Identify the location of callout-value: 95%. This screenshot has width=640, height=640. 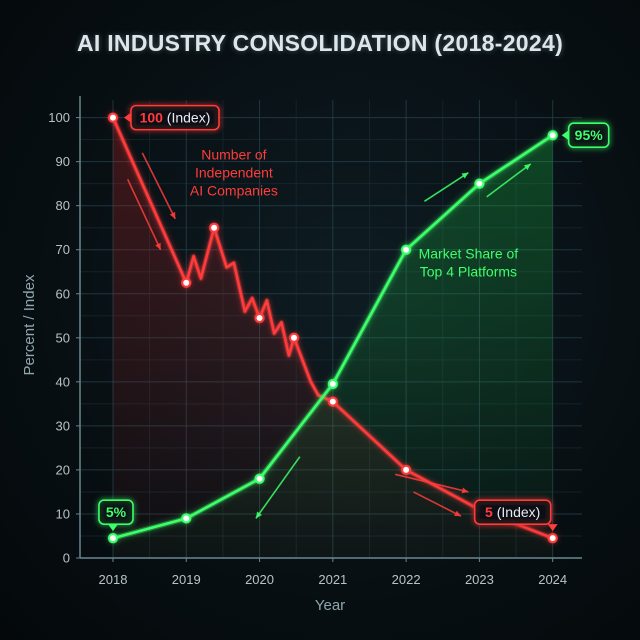
(589, 135).